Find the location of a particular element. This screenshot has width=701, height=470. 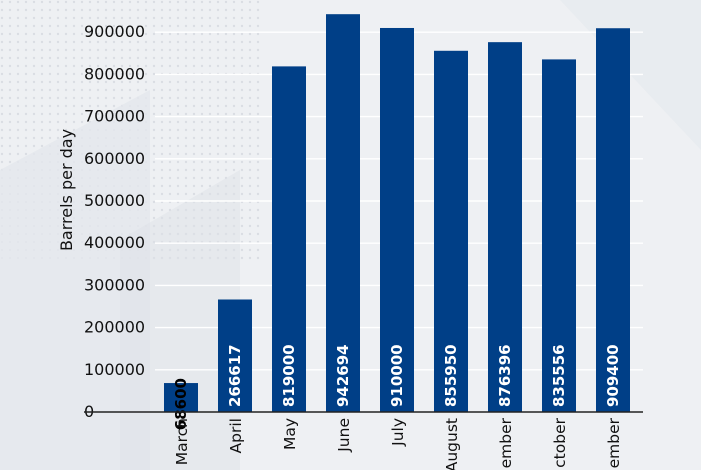

data-label: 855950 is located at coordinates (451, 375).